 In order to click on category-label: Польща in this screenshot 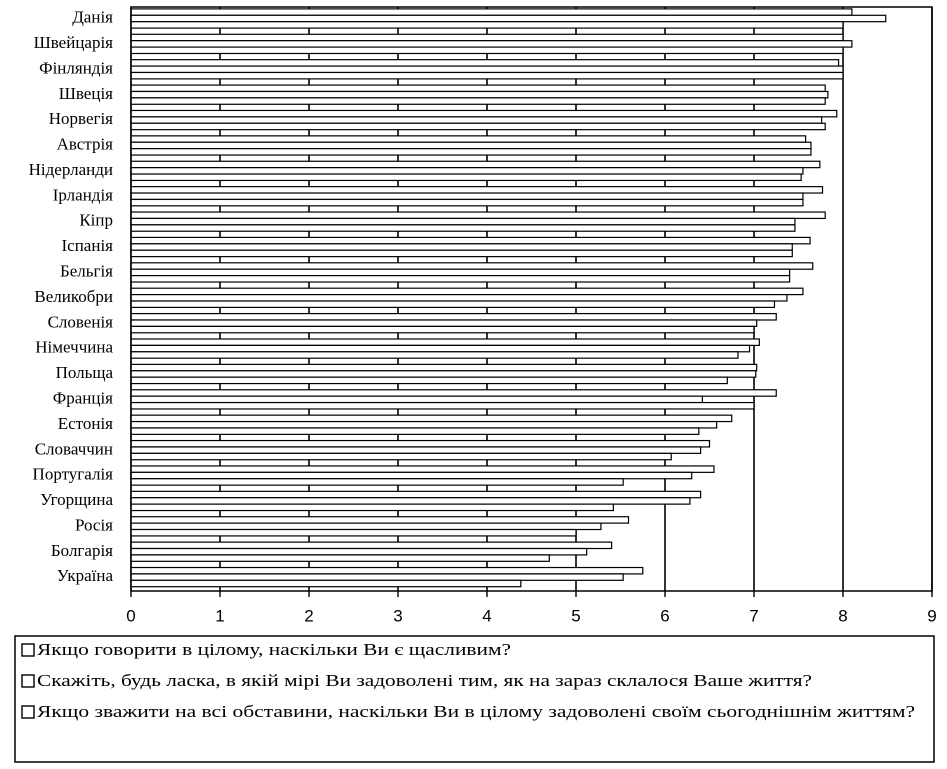, I will do `click(85, 372)`.